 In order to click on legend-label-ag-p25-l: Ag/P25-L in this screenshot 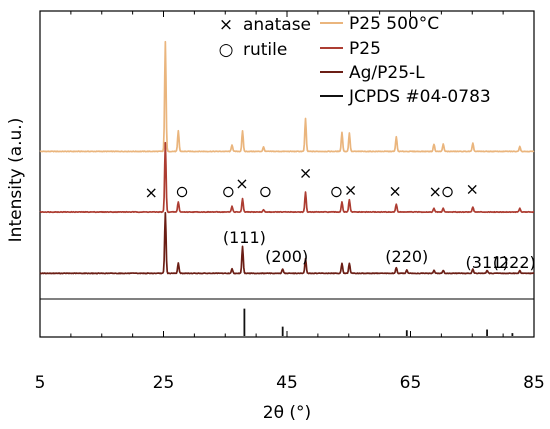, I will do `click(387, 73)`.